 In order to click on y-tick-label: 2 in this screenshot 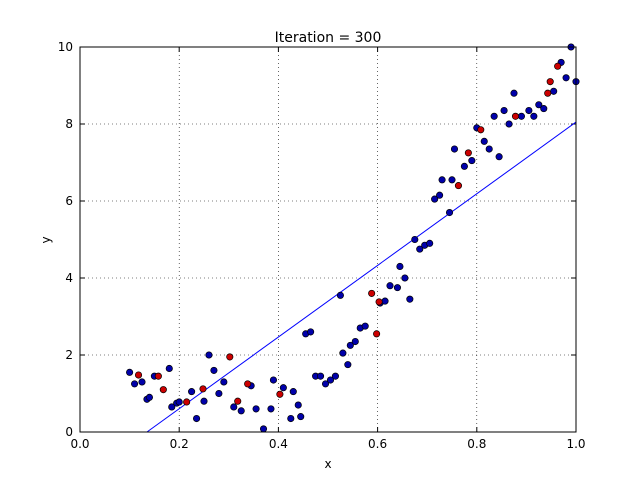, I will do `click(69, 355)`.